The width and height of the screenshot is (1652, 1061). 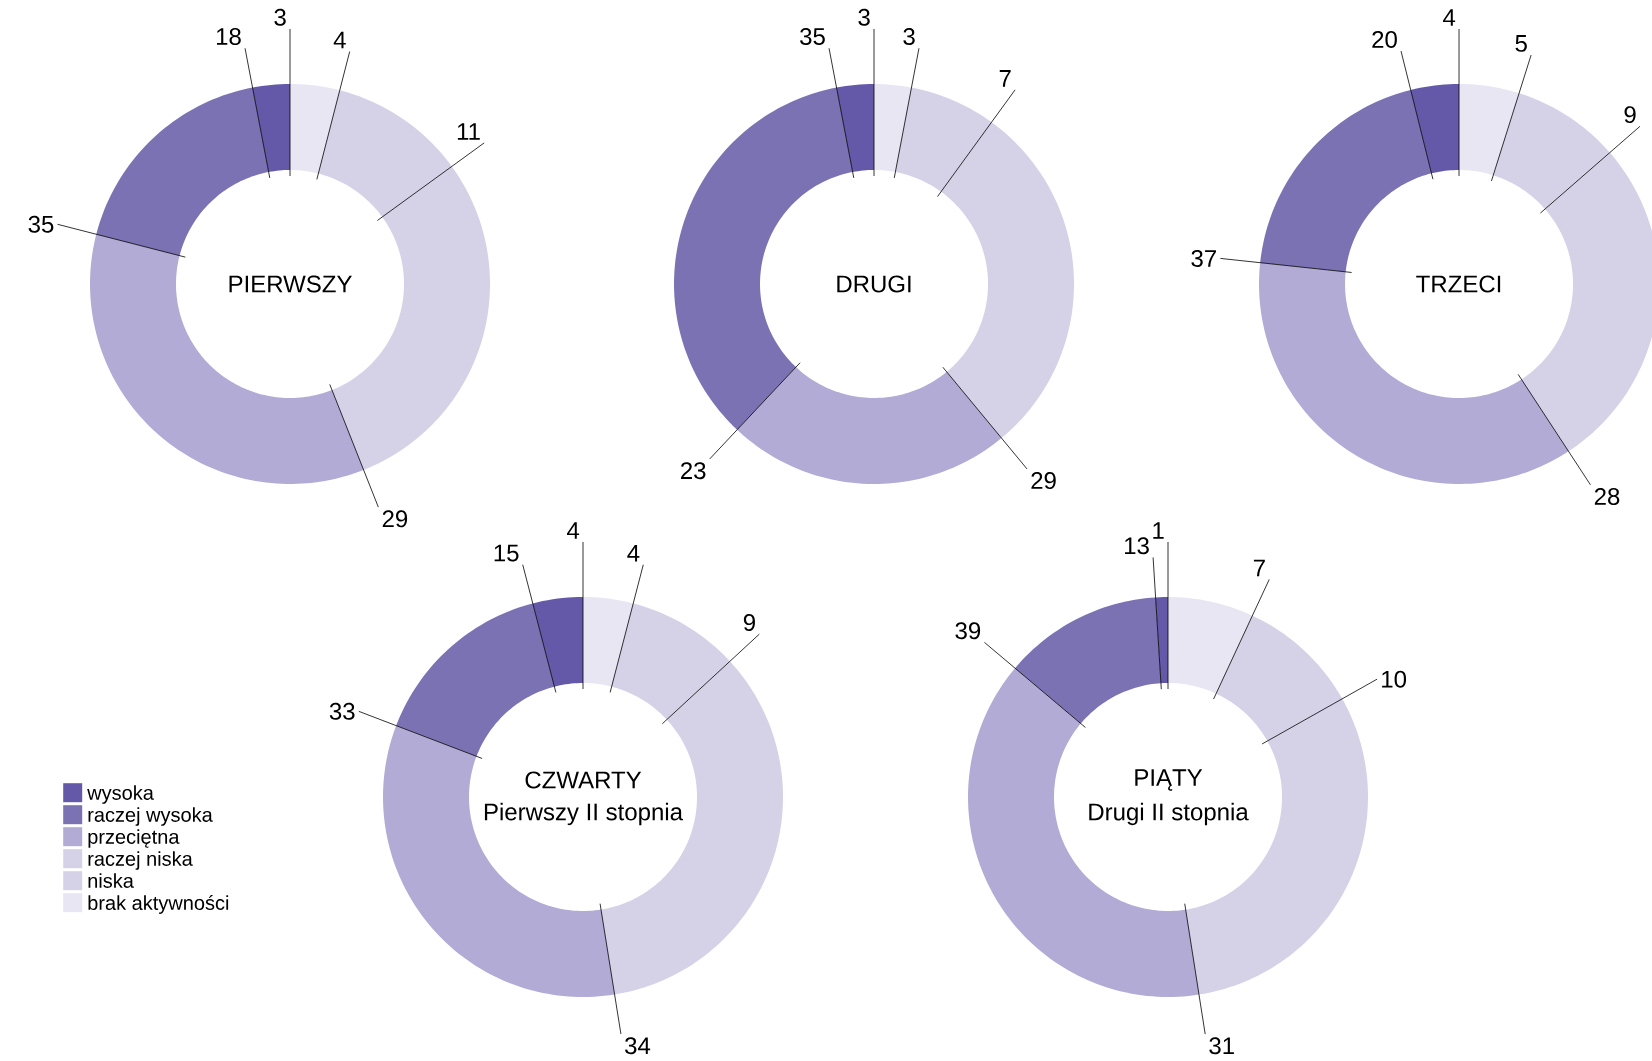 What do you see at coordinates (342, 711) in the screenshot?
I see `data-label: 33` at bounding box center [342, 711].